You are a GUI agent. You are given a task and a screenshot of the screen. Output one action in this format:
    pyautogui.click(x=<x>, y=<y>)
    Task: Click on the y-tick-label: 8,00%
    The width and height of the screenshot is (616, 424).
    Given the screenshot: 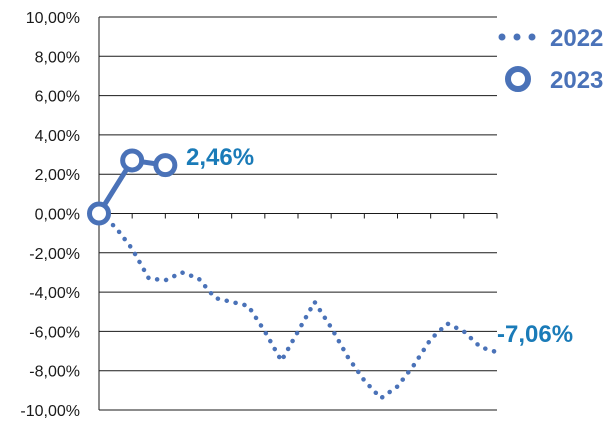 What is the action you would take?
    pyautogui.click(x=57, y=57)
    